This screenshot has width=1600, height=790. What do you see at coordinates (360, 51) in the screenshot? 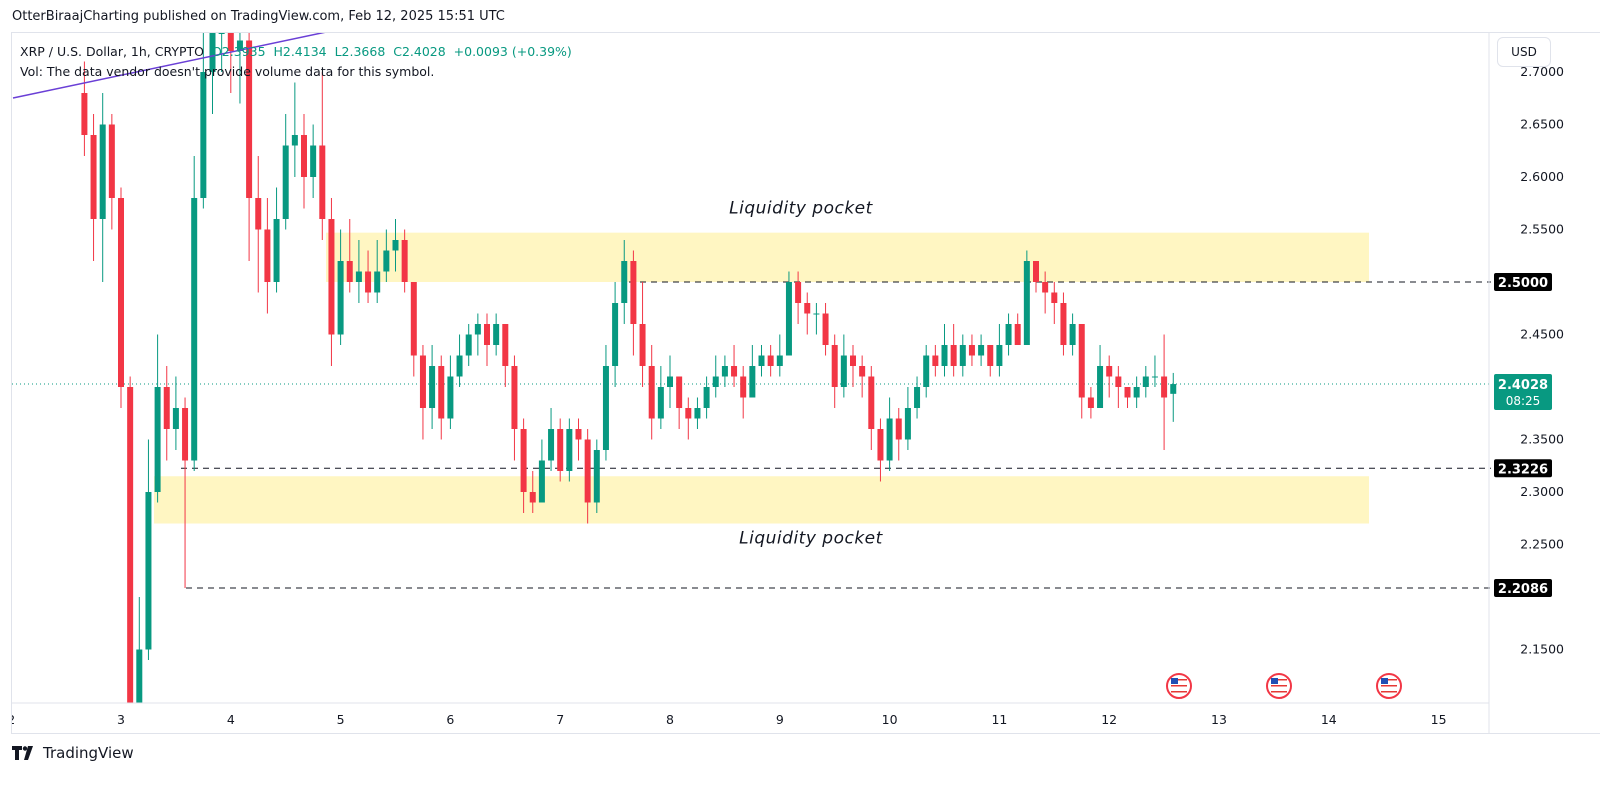
I see `ohlc-low: L2.3668` at bounding box center [360, 51].